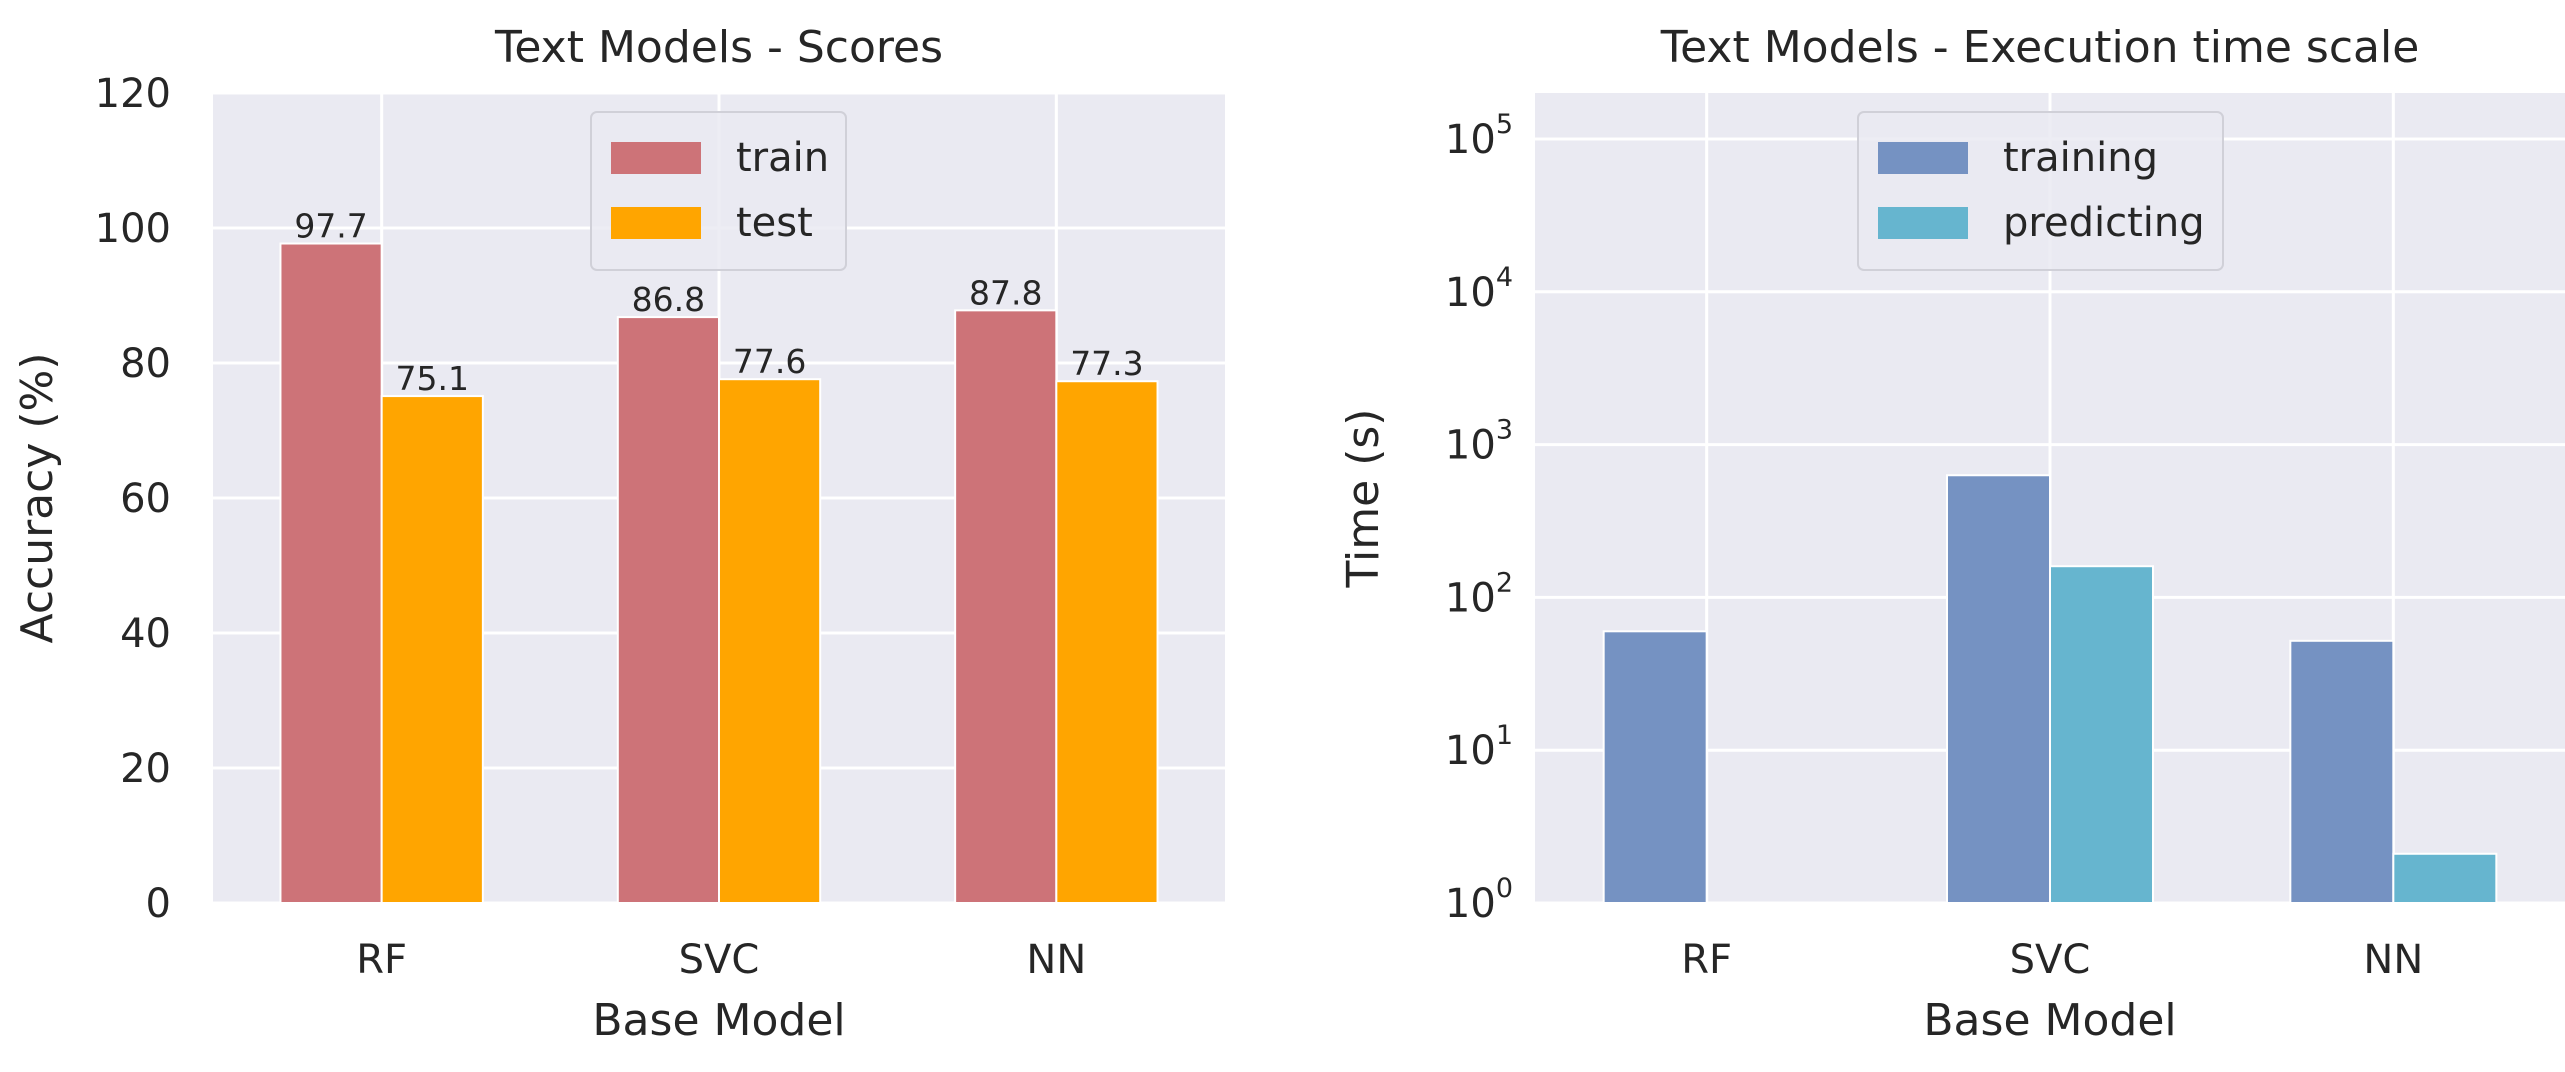 The image size is (2565, 1072). What do you see at coordinates (656, 158) in the screenshot?
I see `legend-swatch-train` at bounding box center [656, 158].